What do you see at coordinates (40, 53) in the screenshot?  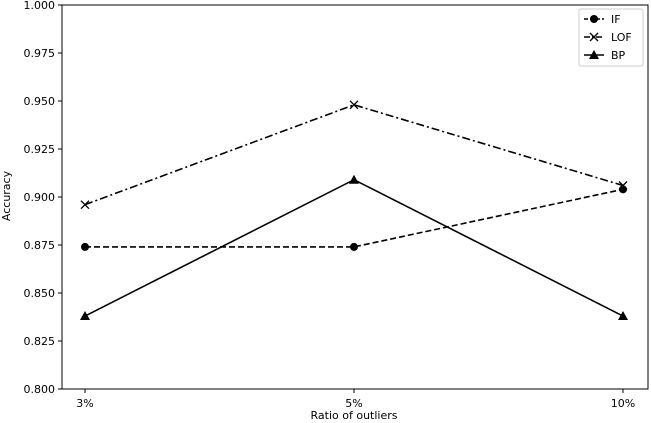 I see `y-tick-label: 0.975` at bounding box center [40, 53].